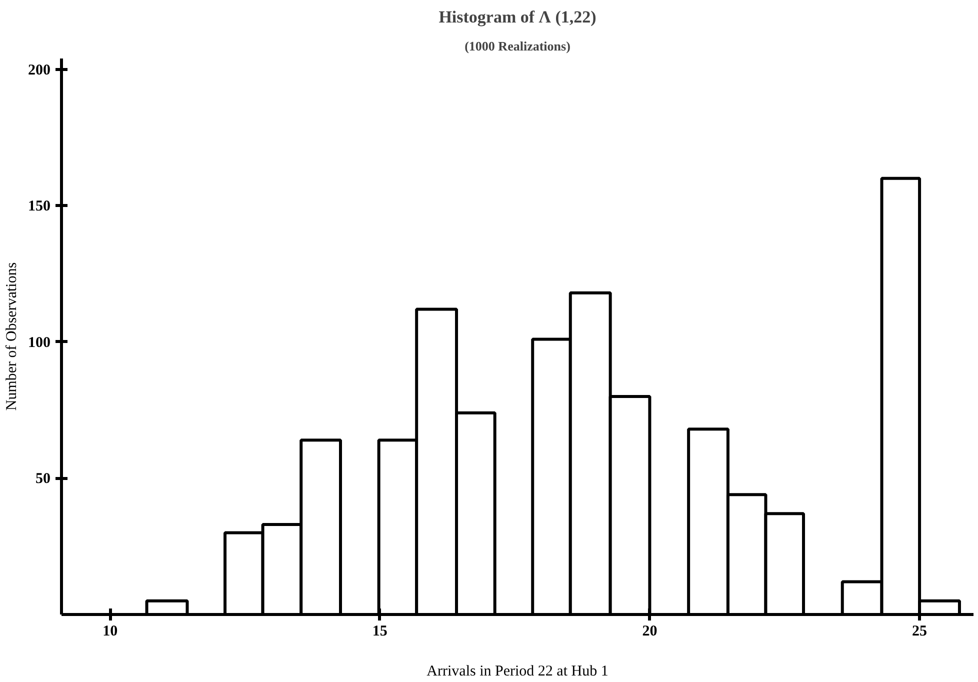 Image resolution: width=978 pixels, height=682 pixels. What do you see at coordinates (43, 479) in the screenshot?
I see `y-tick-label: 50` at bounding box center [43, 479].